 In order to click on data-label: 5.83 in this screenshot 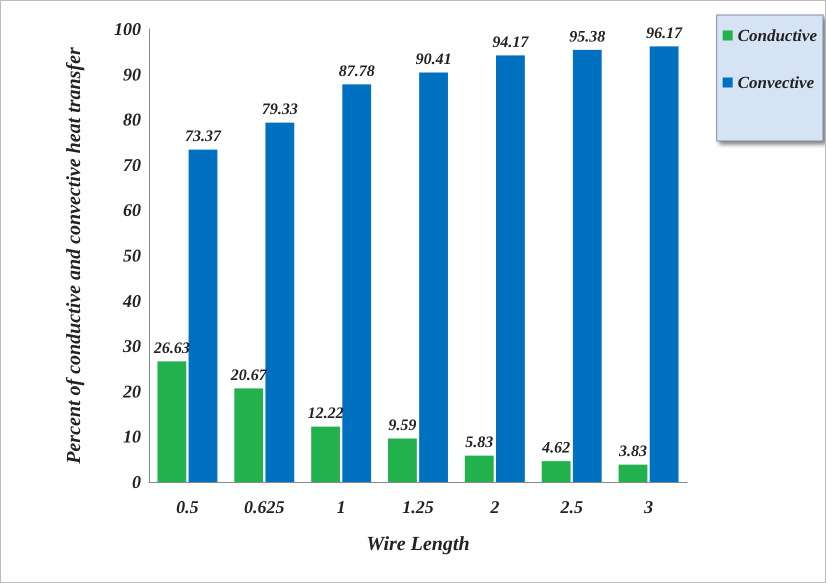, I will do `click(479, 443)`.